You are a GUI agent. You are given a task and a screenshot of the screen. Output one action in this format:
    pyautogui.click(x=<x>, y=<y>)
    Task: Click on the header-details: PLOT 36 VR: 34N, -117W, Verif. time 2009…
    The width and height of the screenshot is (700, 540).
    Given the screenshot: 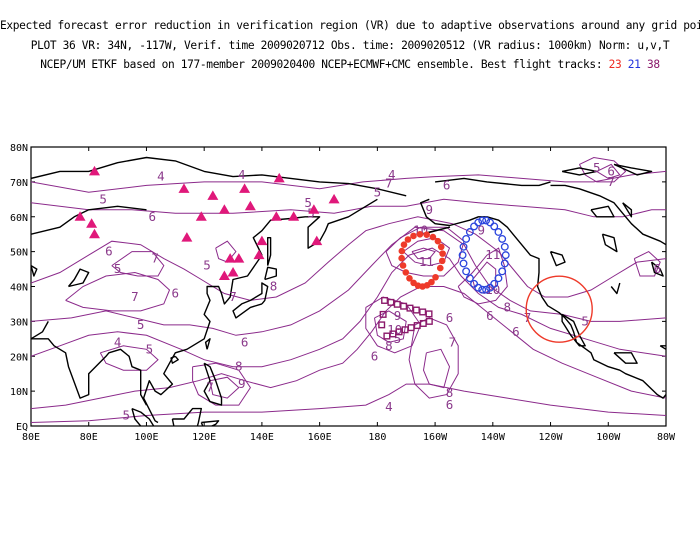 What is the action you would take?
    pyautogui.click(x=350, y=45)
    